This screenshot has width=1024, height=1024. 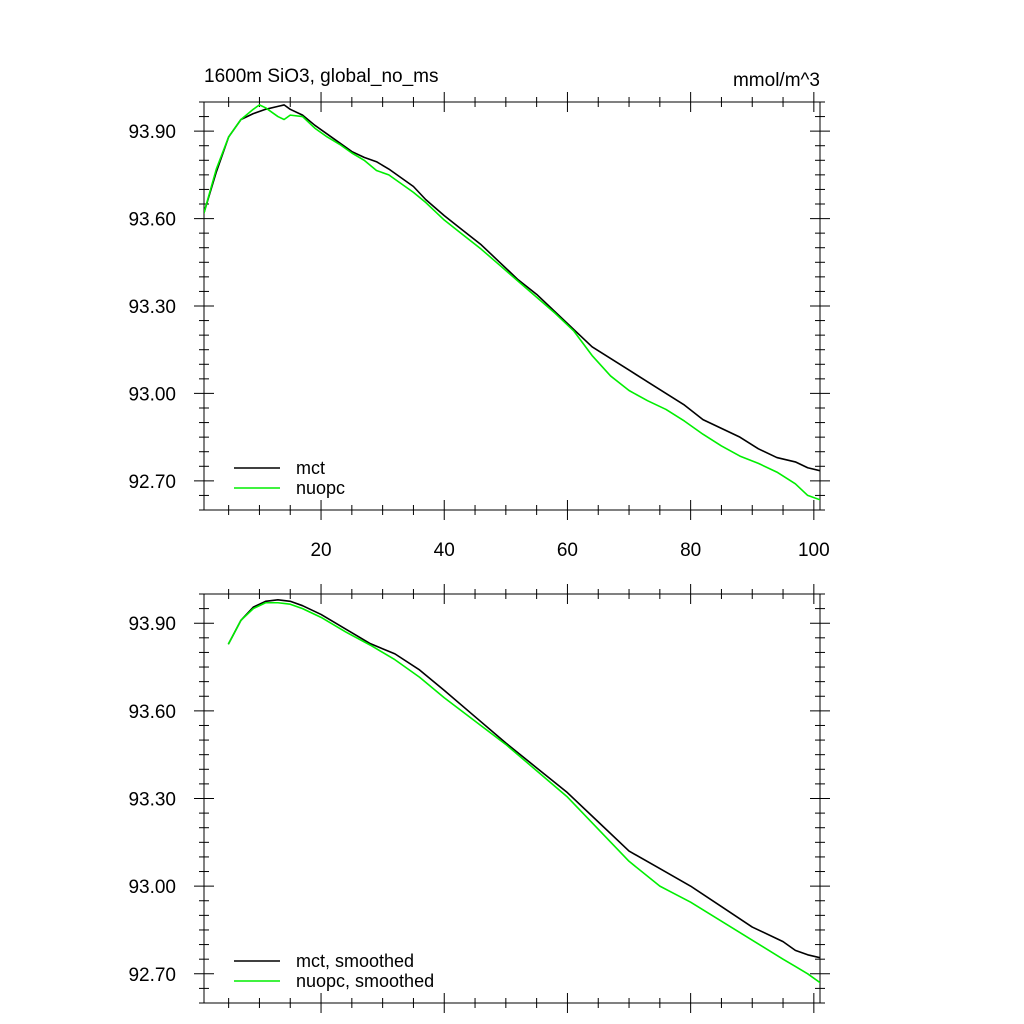 What do you see at coordinates (321, 76) in the screenshot?
I see `chart-title: 1600m SiO3, global_no_ms` at bounding box center [321, 76].